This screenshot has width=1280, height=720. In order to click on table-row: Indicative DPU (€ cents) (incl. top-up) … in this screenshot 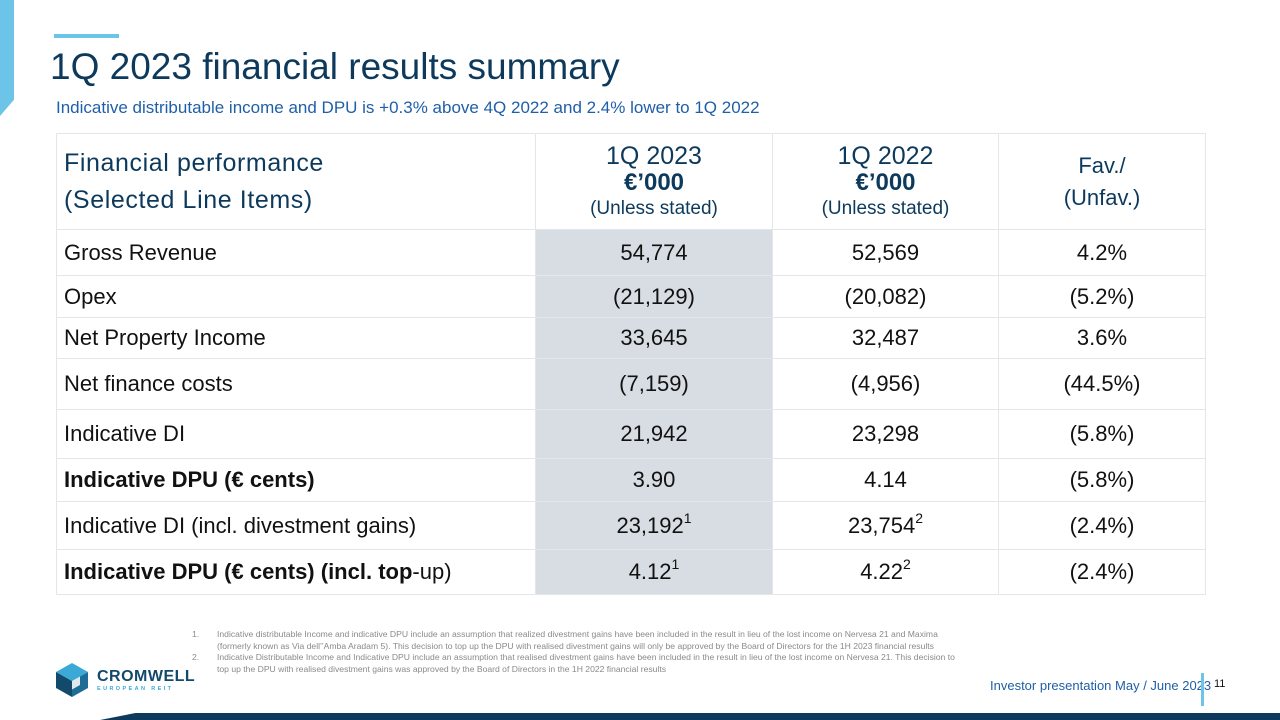, I will do `click(631, 572)`.